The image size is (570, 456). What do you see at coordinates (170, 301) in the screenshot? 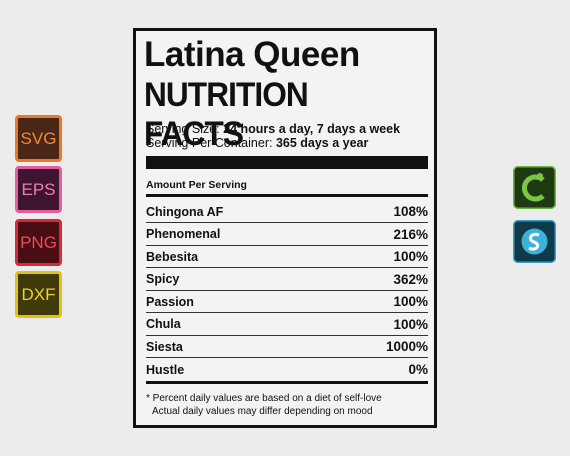
I see `nutrient-name: Passion` at bounding box center [170, 301].